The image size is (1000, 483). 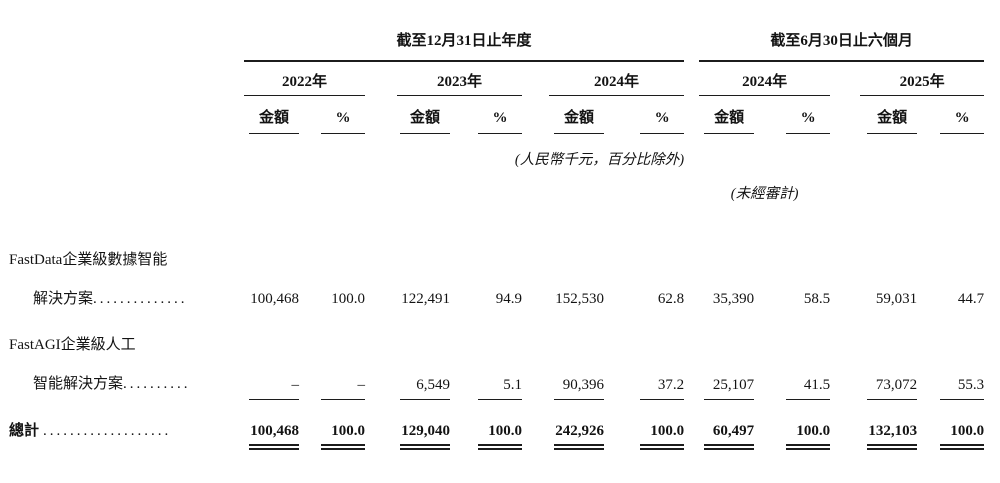 I want to click on amount-cell: 73,072, so click(x=892, y=388).